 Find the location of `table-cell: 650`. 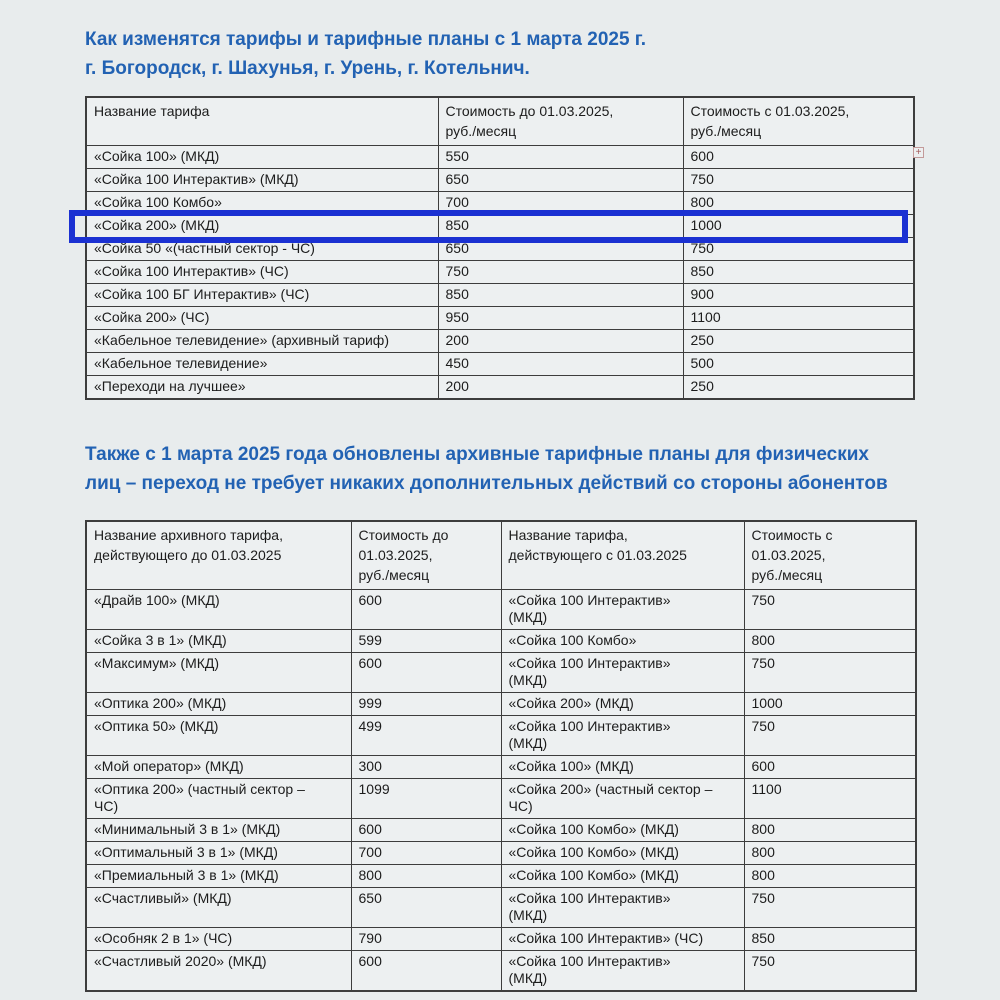

table-cell: 650 is located at coordinates (560, 180).